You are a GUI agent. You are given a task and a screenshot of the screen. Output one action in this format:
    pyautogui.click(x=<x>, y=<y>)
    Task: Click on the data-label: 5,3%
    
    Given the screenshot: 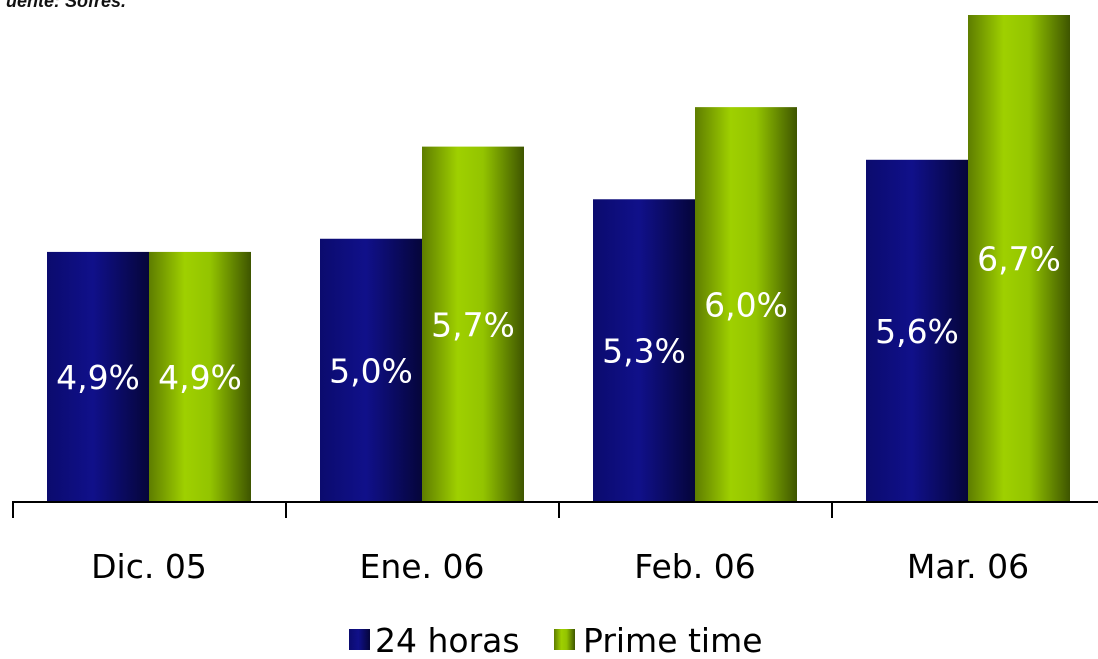 What is the action you would take?
    pyautogui.click(x=644, y=351)
    